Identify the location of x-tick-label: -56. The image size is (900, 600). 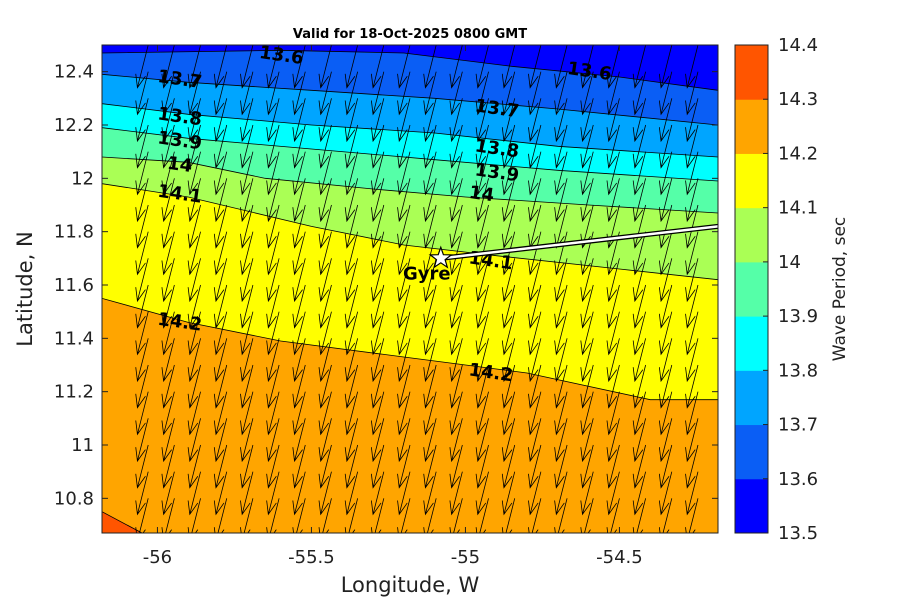
(157, 557).